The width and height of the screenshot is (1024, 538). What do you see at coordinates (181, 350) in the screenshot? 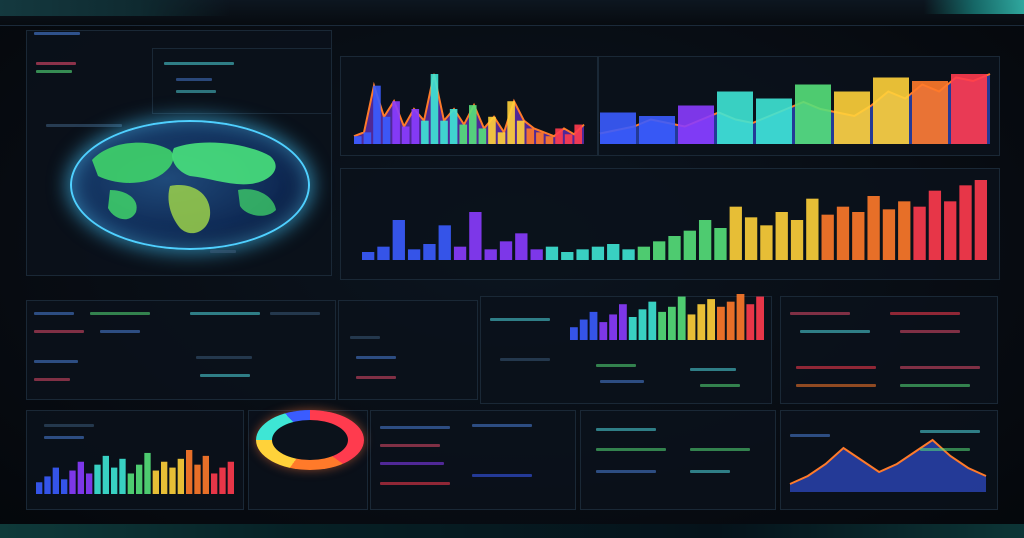
I see `list-panel-left` at bounding box center [181, 350].